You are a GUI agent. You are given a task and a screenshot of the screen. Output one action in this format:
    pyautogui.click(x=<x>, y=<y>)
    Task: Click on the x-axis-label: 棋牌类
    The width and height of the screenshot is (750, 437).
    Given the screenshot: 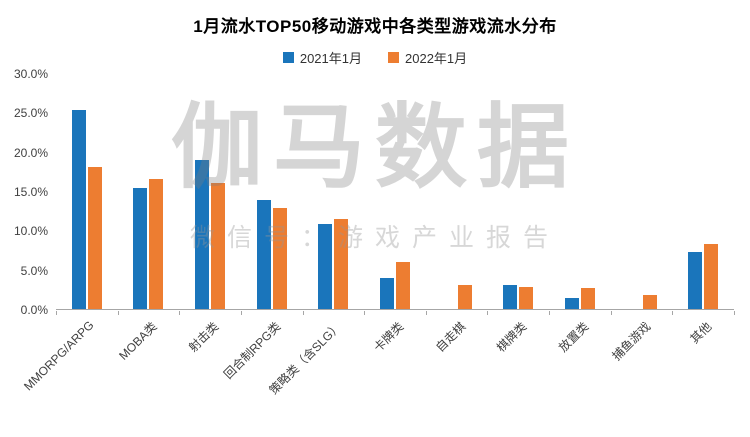 What is the action you would take?
    pyautogui.click(x=512, y=337)
    